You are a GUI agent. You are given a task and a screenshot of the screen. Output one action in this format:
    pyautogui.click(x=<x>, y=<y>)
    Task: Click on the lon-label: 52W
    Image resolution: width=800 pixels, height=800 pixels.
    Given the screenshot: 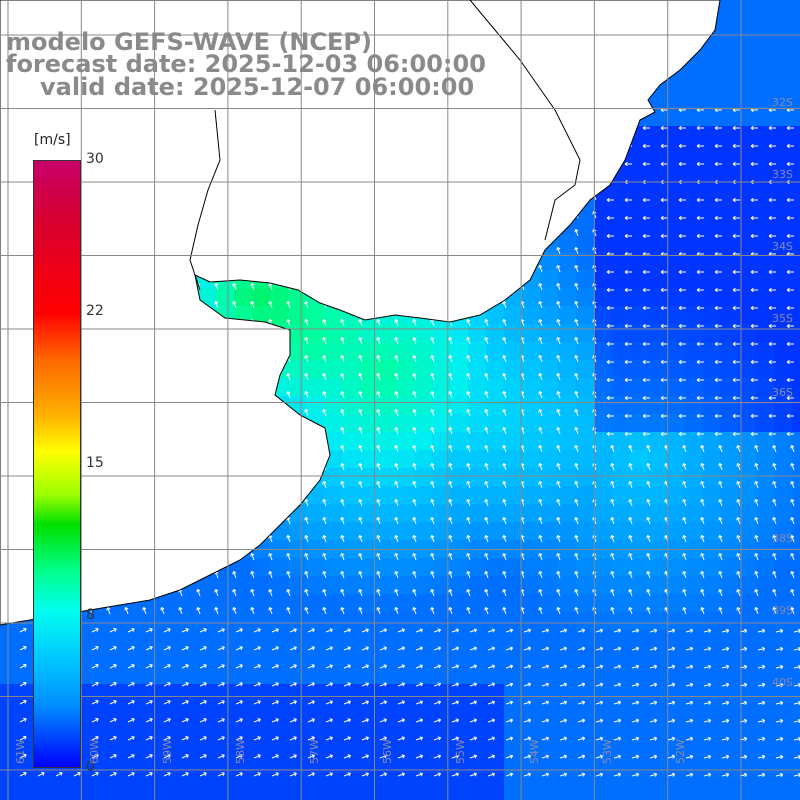 What is the action you would take?
    pyautogui.click(x=680, y=751)
    